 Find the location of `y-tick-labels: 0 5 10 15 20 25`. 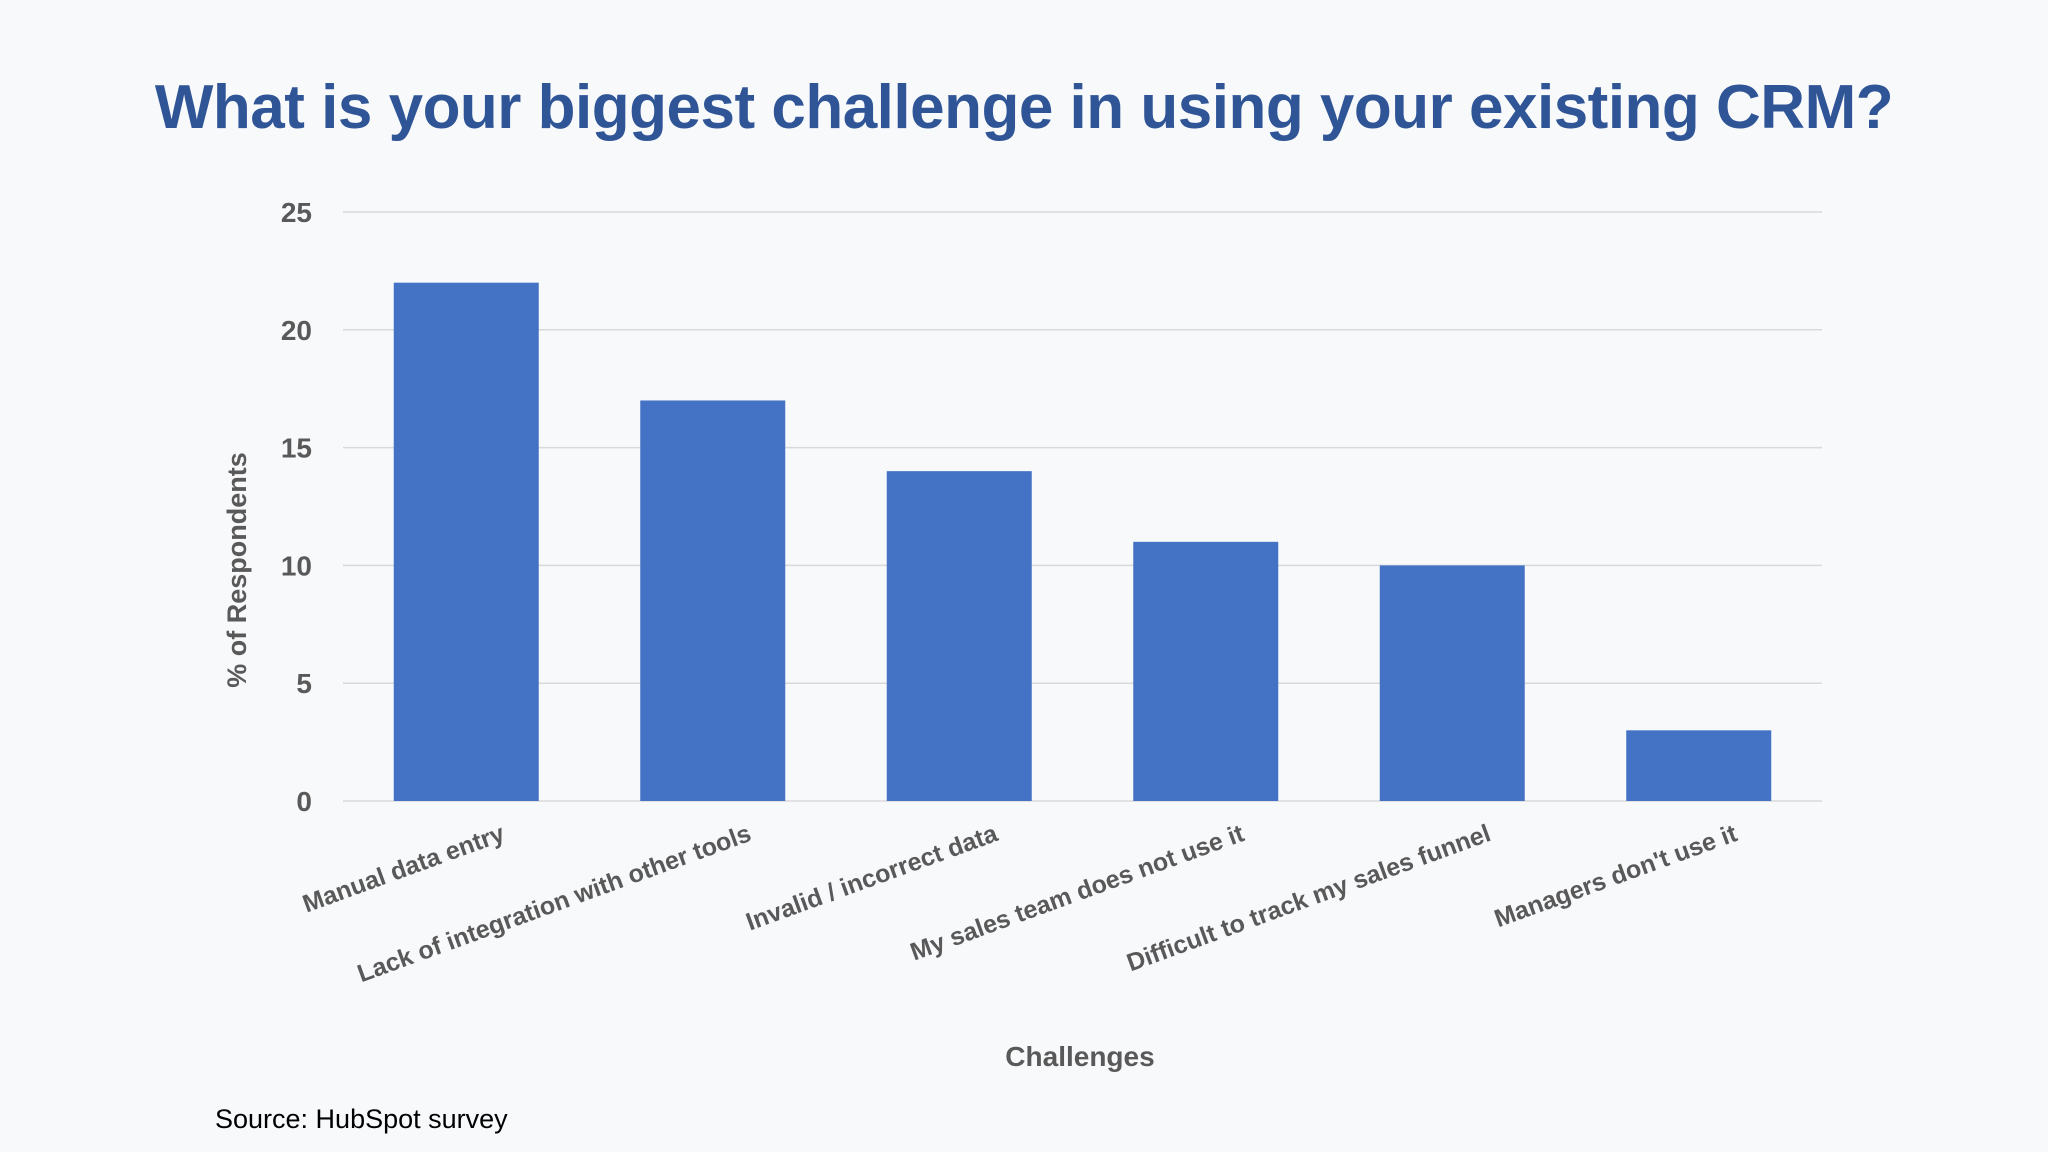

y-tick-labels: 0 5 10 15 20 25 is located at coordinates (296, 507).